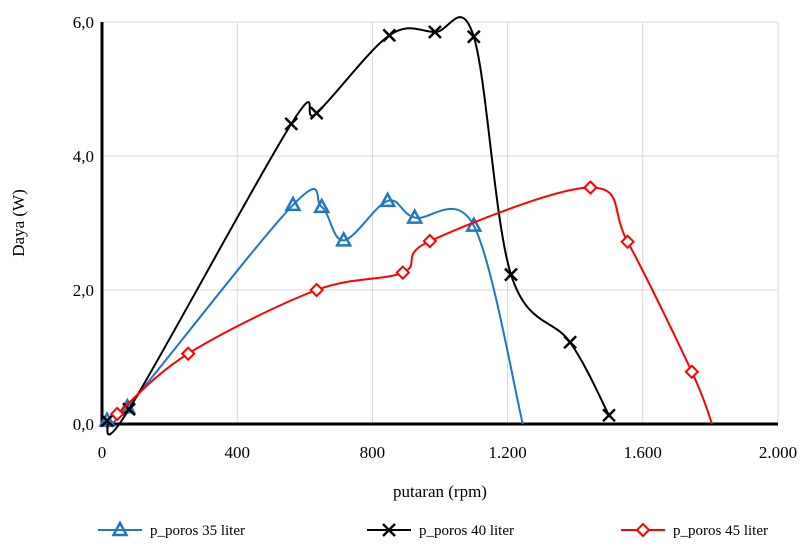 This screenshot has height=548, width=808. I want to click on legend-label: p_poros 40 liter, so click(466, 531).